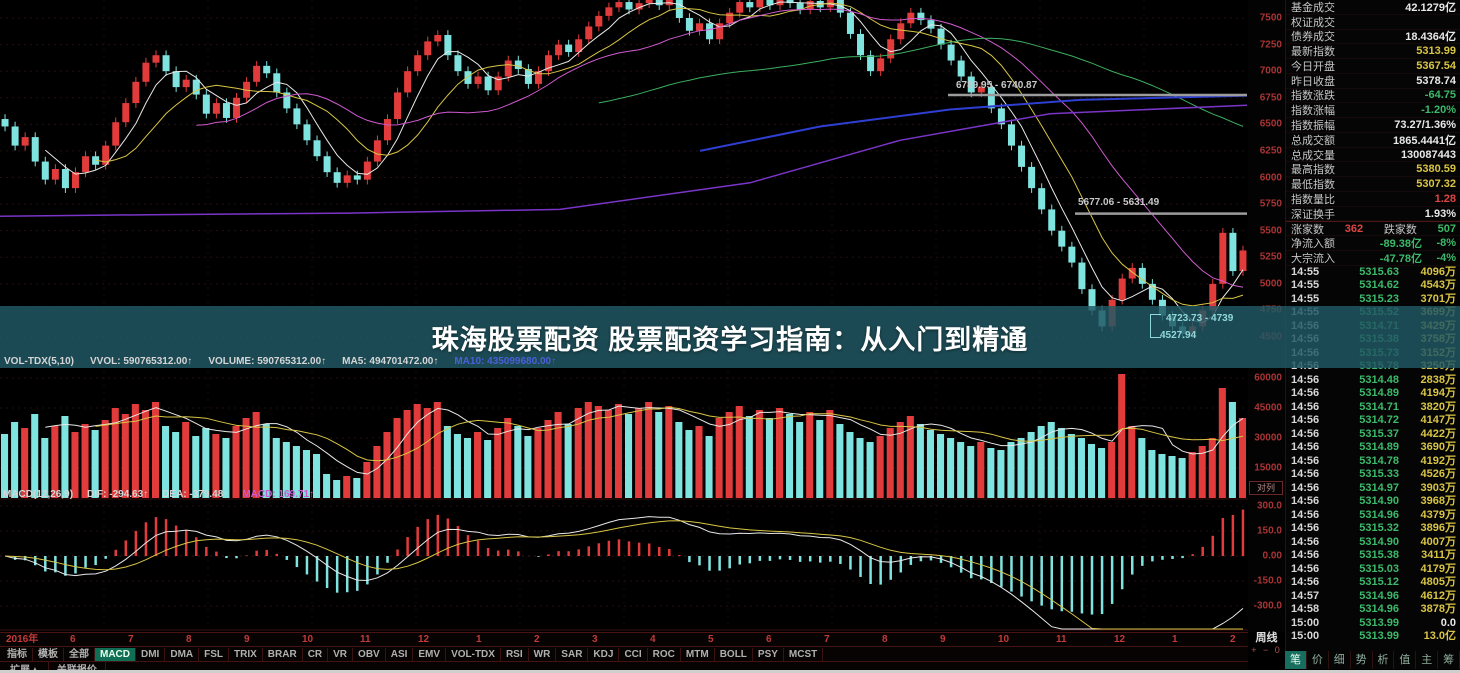 The image size is (1460, 673). Describe the element at coordinates (365, 639) in the screenshot. I see `timeline-month-label: 11` at that location.